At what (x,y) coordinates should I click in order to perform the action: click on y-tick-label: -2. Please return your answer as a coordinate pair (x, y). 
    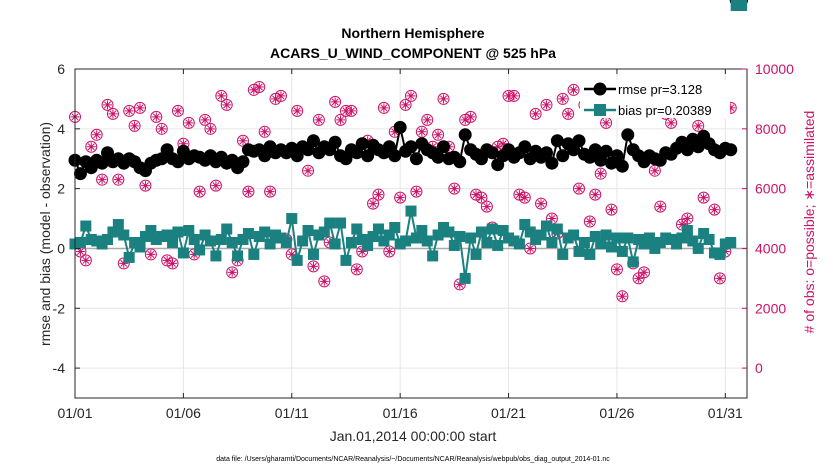
    Looking at the image, I should click on (59, 308).